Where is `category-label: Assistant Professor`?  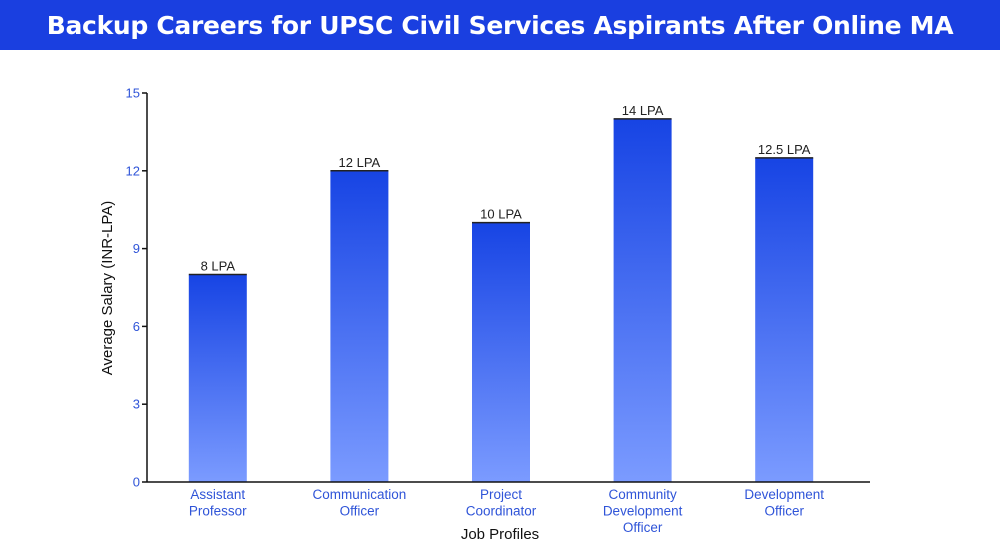
category-label: Assistant Professor is located at coordinates (218, 503).